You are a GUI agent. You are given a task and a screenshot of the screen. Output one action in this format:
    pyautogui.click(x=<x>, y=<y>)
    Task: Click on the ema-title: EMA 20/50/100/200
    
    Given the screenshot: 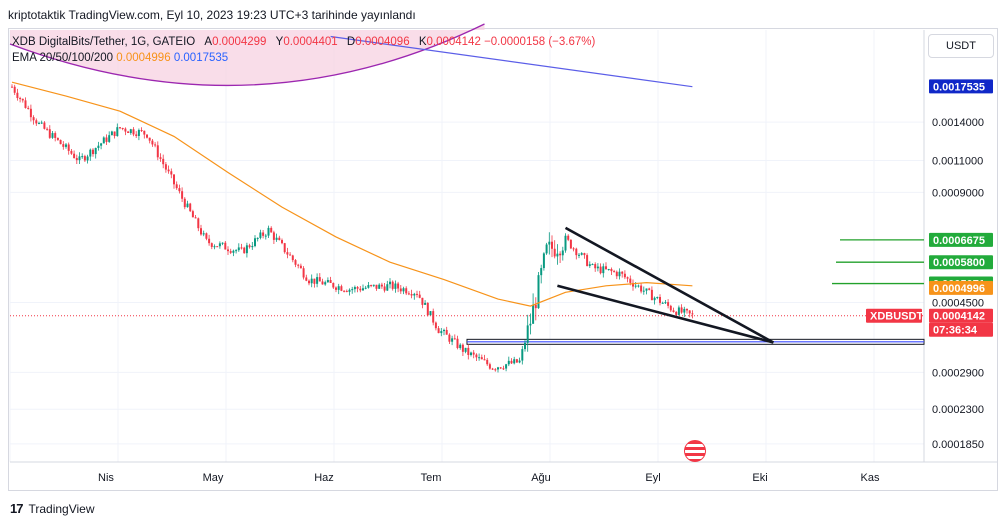 What is the action you would take?
    pyautogui.click(x=63, y=58)
    